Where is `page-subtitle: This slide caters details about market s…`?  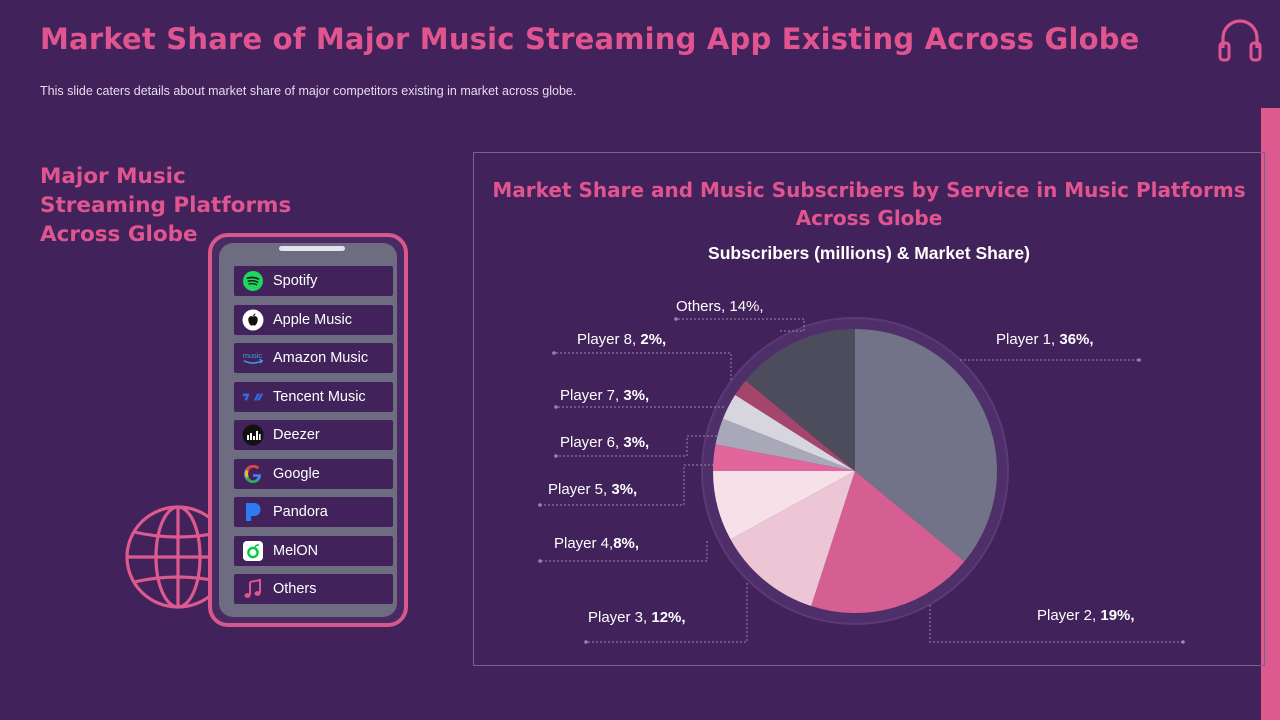 page-subtitle: This slide caters details about market s… is located at coordinates (308, 91).